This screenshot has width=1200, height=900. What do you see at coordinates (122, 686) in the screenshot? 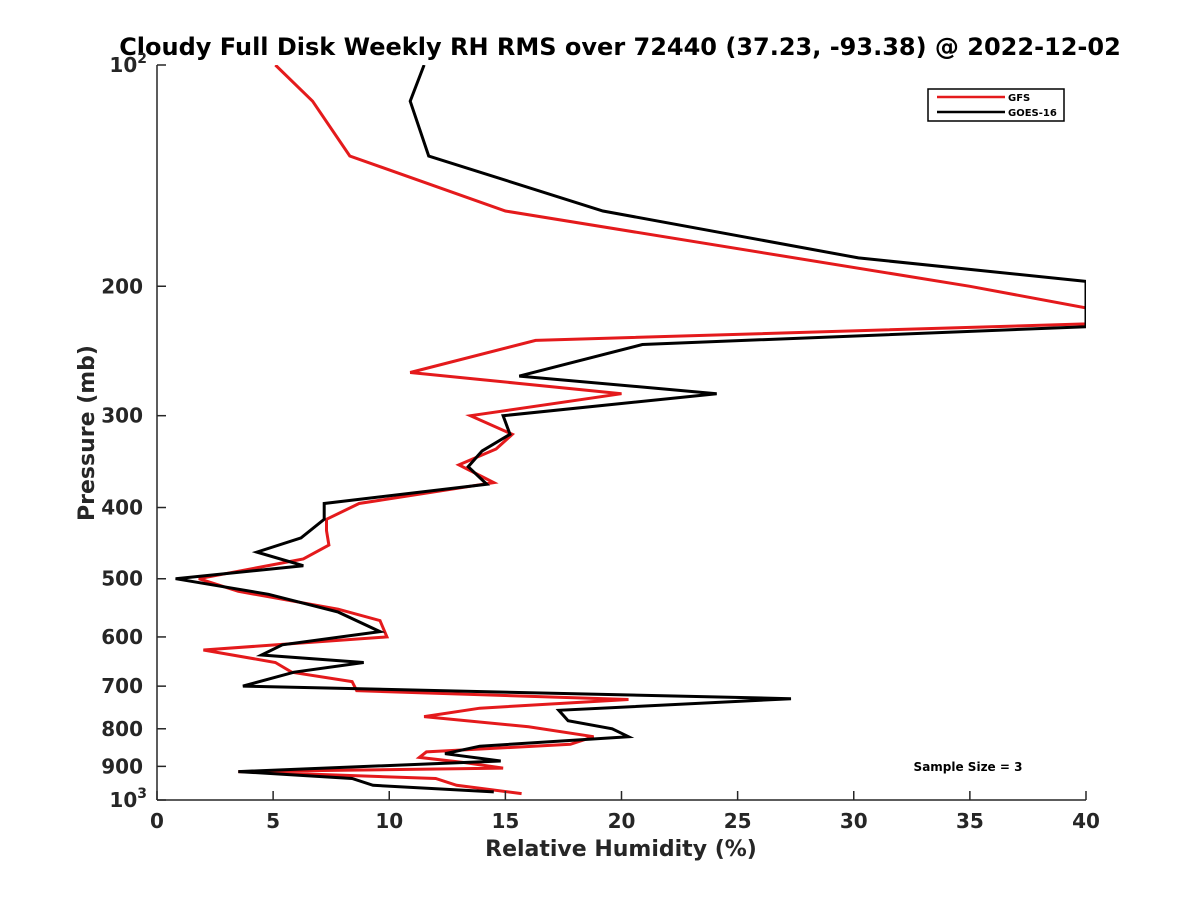
I see `y-tick-label: 700` at bounding box center [122, 686].